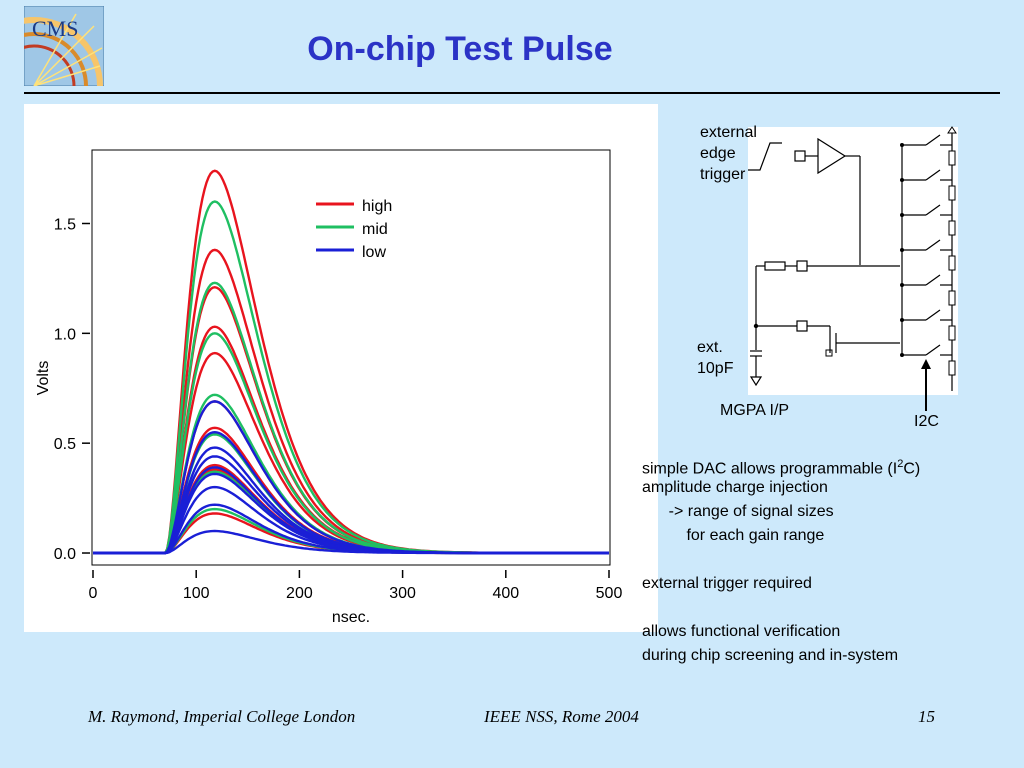 The width and height of the screenshot is (1024, 768). Describe the element at coordinates (728, 153) in the screenshot. I see `trigger-label: external edge trigger` at that location.